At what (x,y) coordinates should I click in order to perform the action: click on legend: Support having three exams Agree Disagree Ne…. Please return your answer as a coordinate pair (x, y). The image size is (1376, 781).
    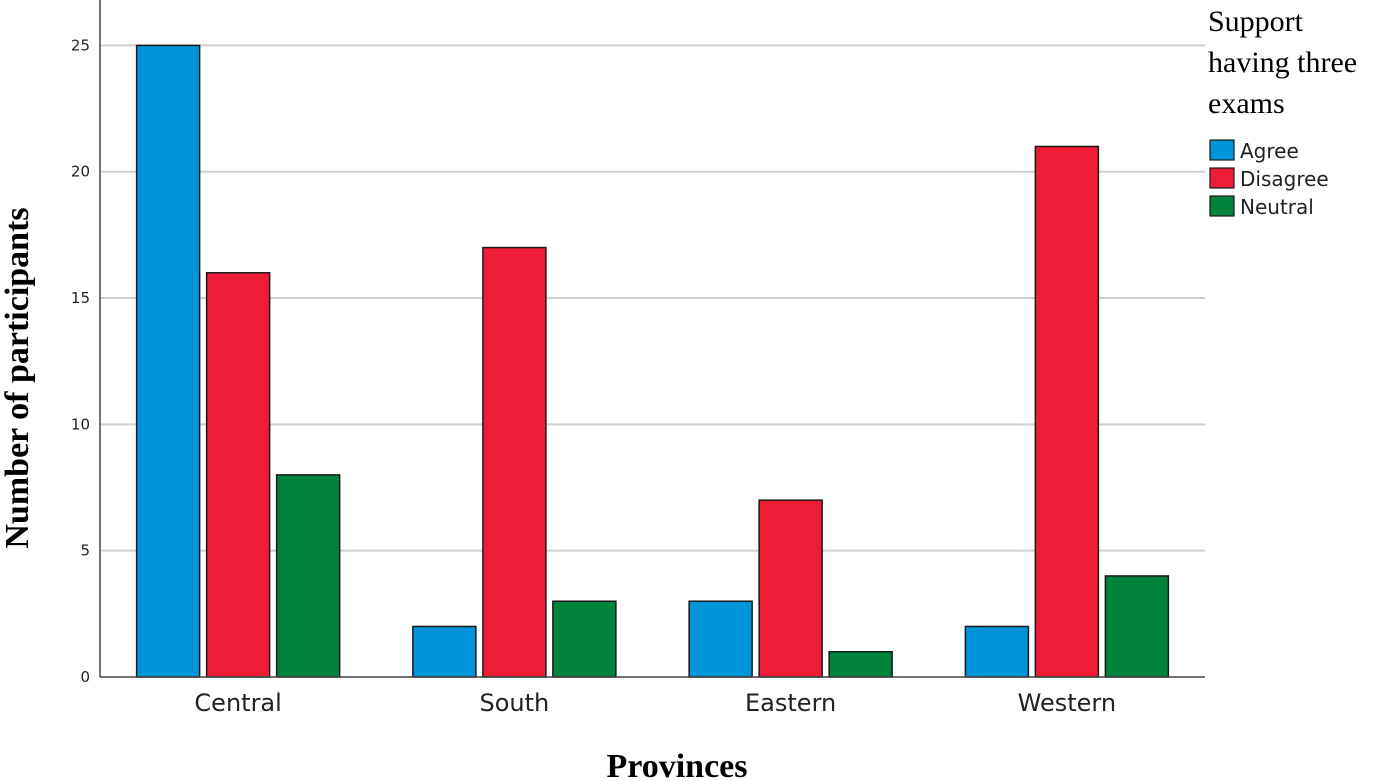
    Looking at the image, I should click on (1282, 112).